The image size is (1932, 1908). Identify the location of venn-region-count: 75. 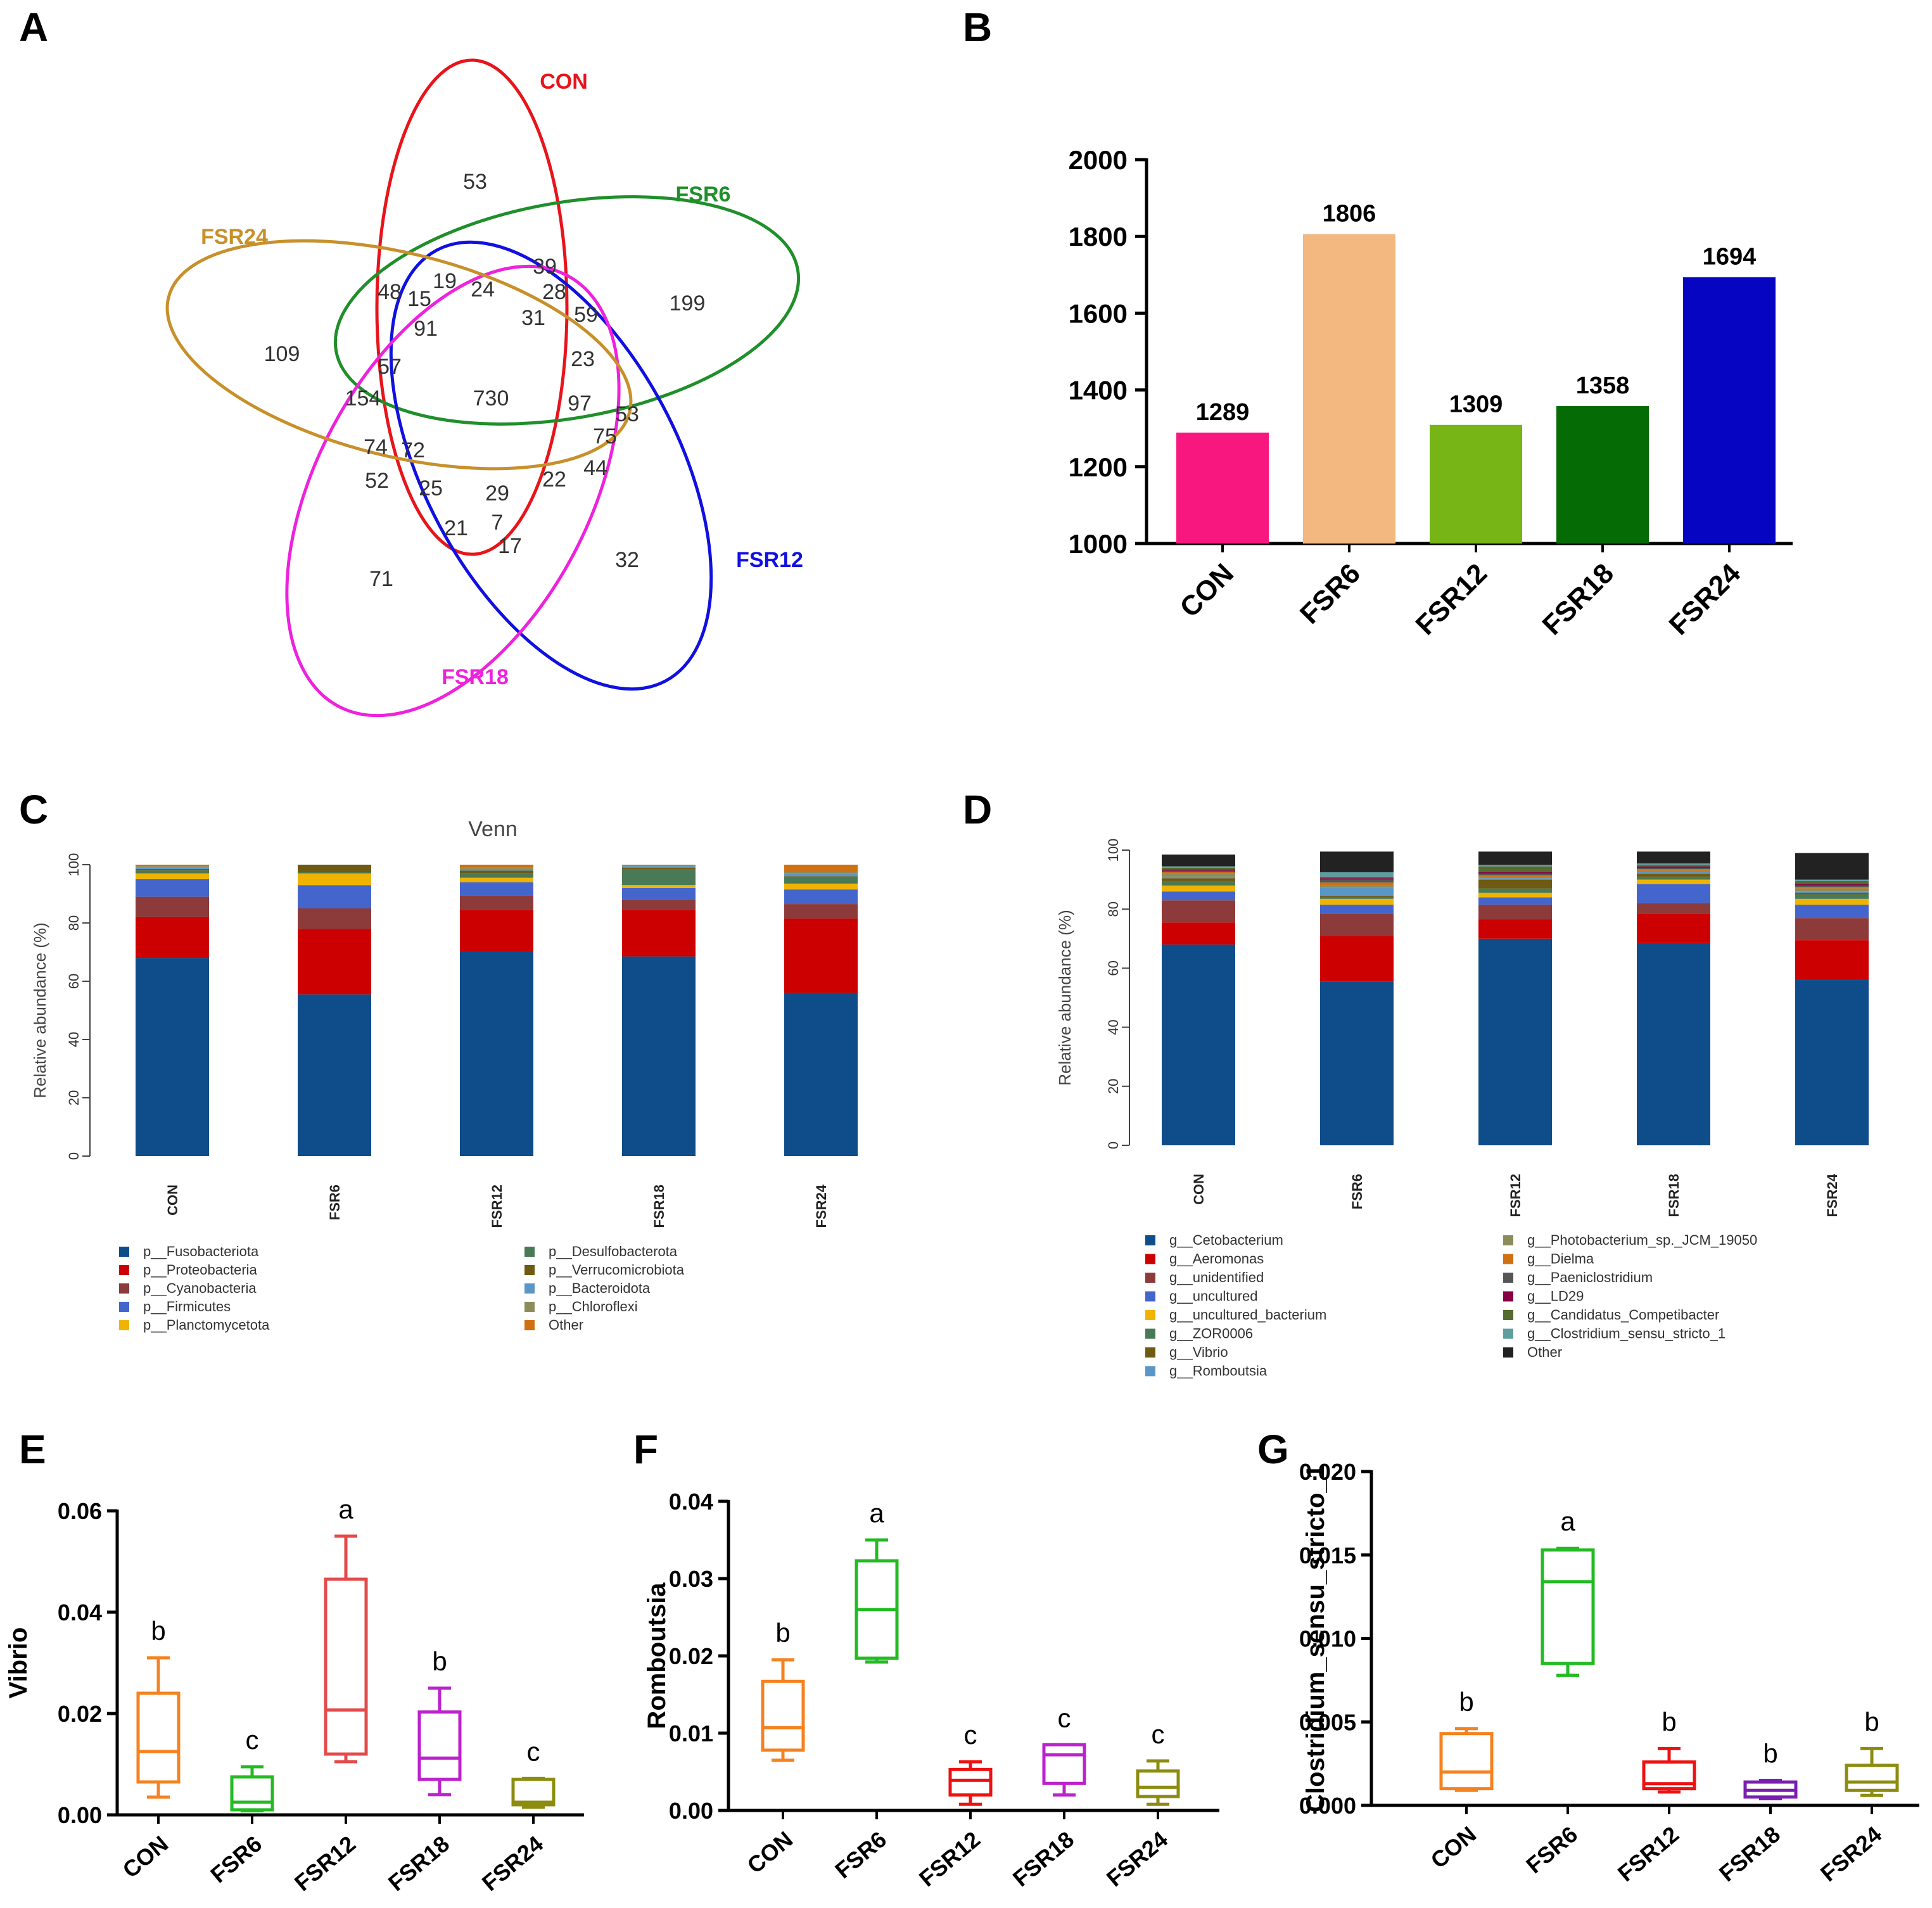
(605, 436).